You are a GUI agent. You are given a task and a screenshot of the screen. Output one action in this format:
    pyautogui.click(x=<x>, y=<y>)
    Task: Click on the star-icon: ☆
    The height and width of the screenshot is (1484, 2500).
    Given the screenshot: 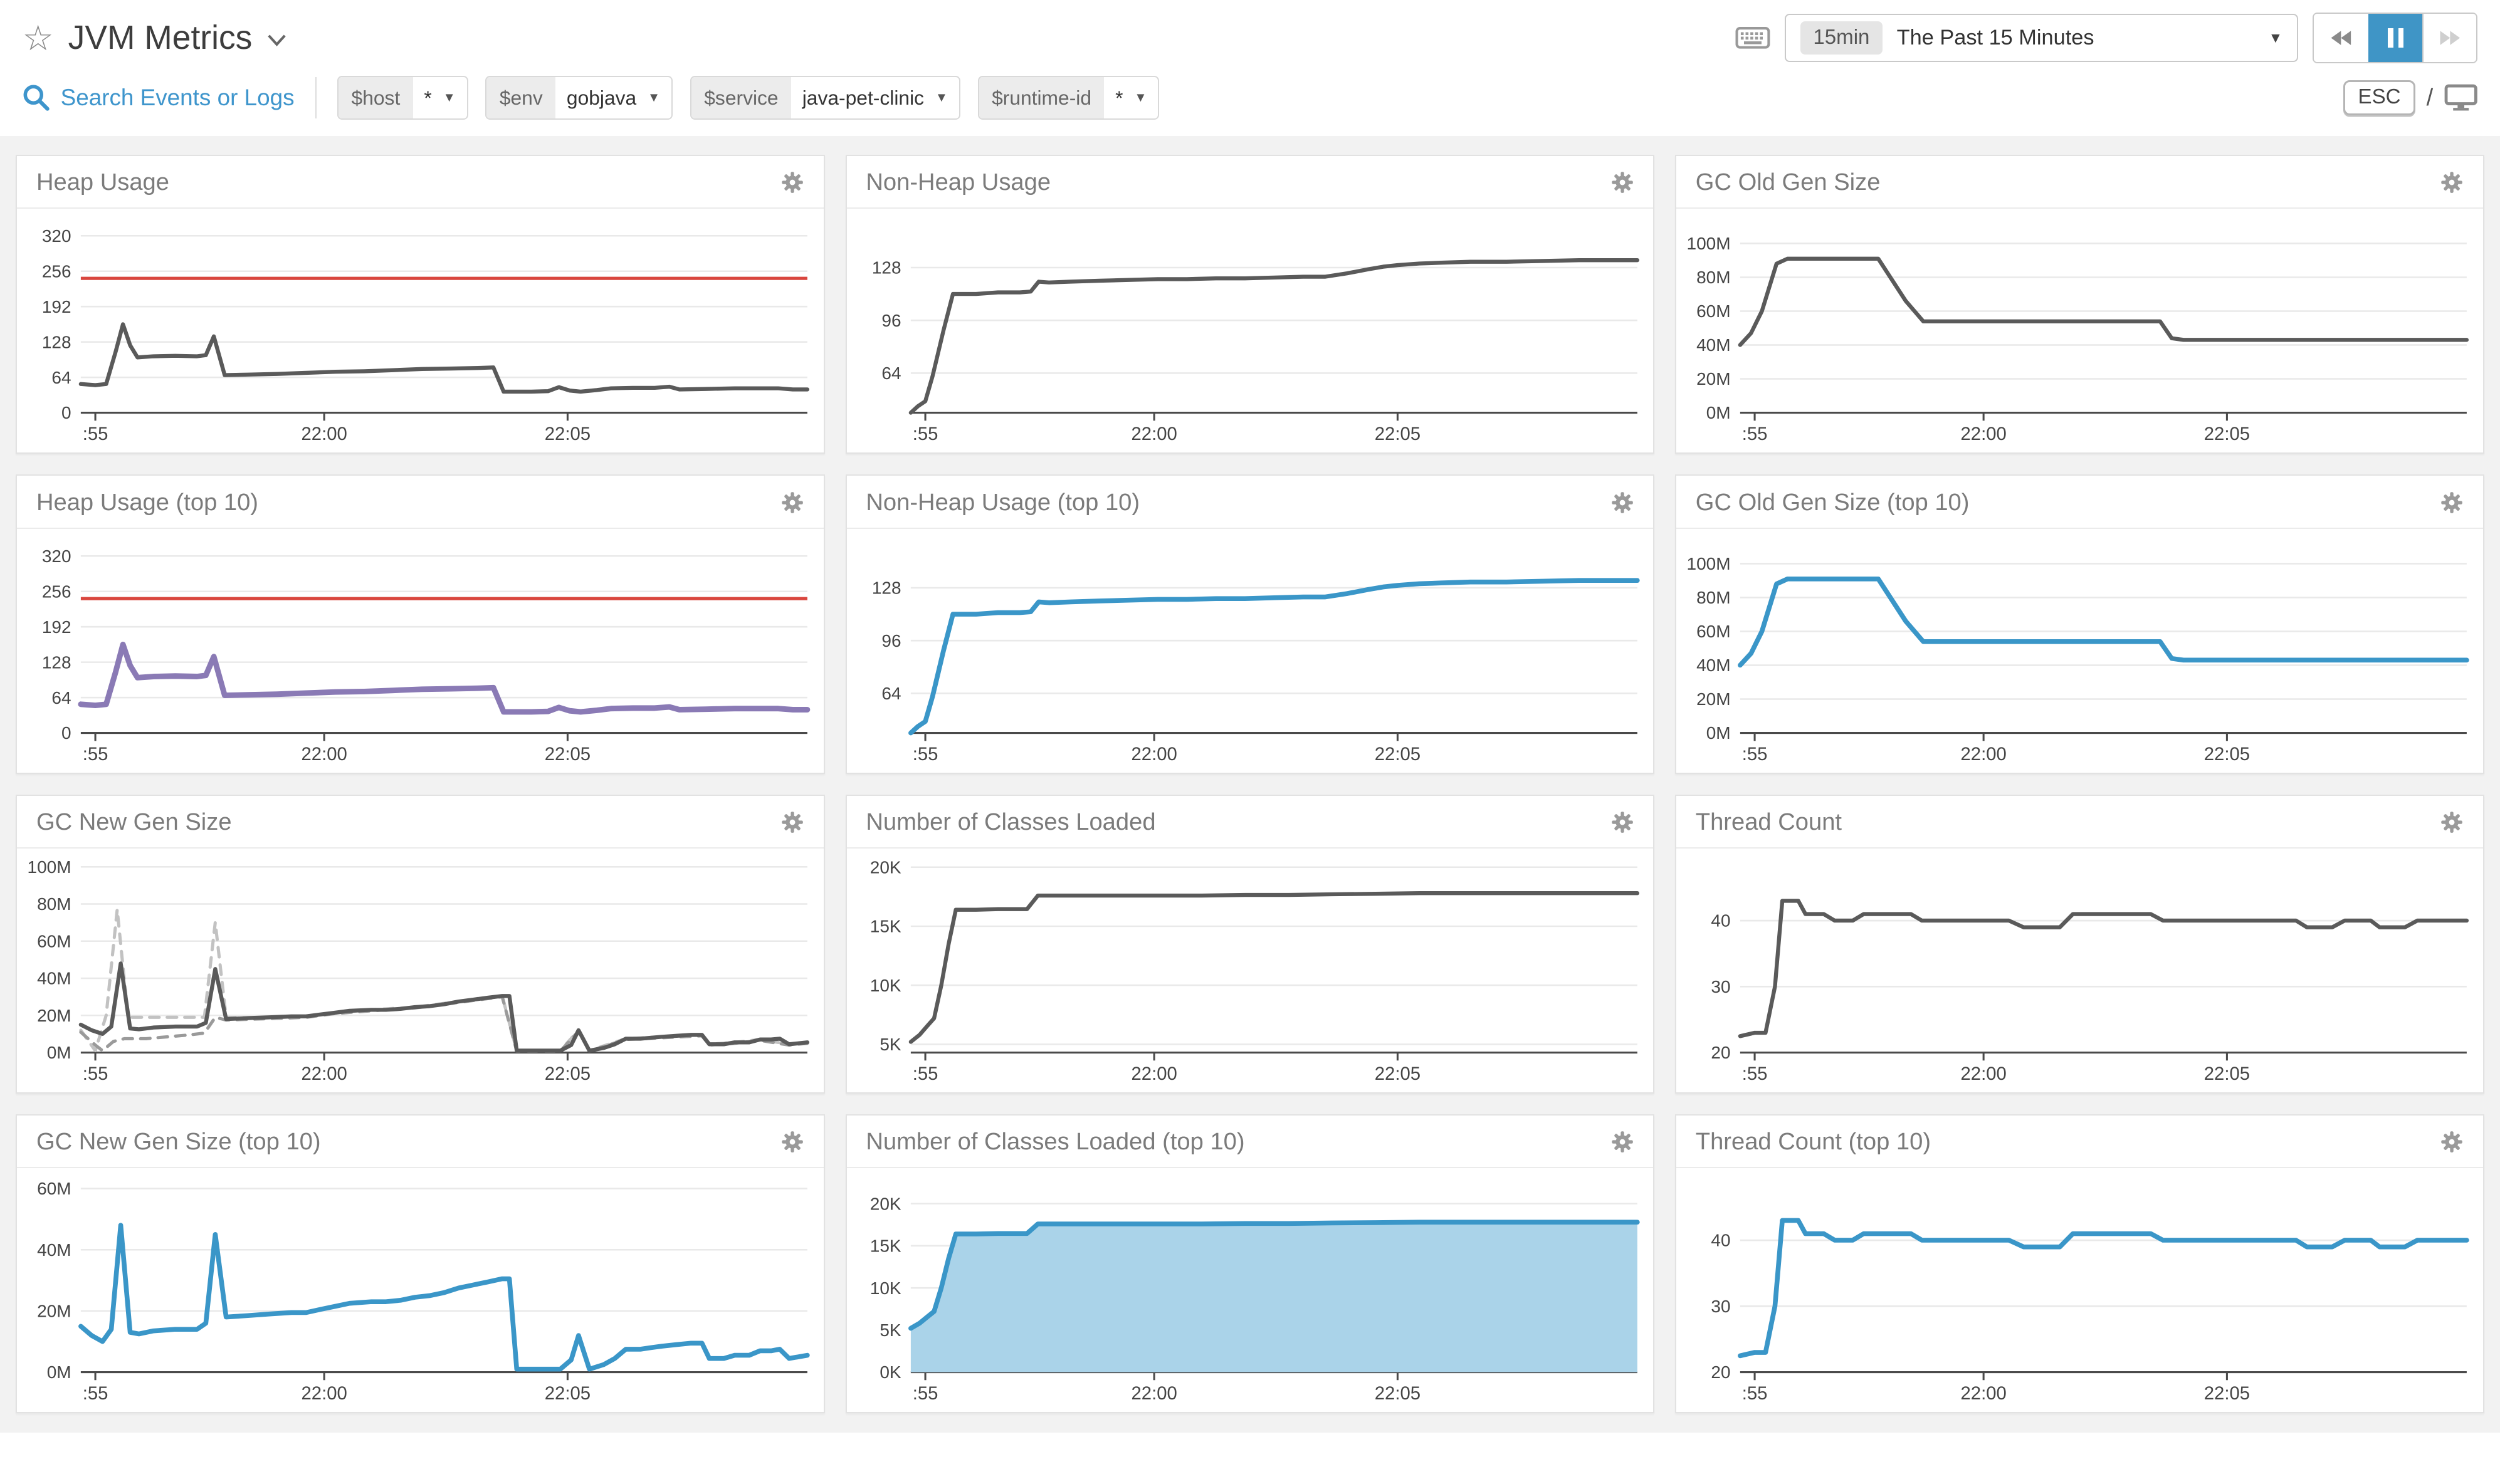 What is the action you would take?
    pyautogui.click(x=38, y=38)
    